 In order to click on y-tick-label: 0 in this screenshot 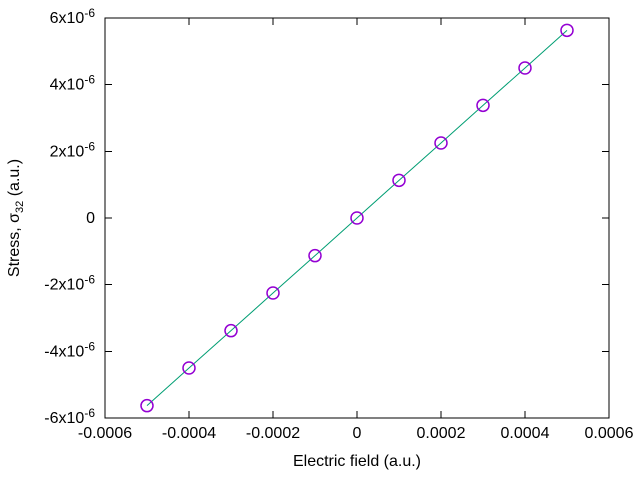, I will do `click(90, 218)`.